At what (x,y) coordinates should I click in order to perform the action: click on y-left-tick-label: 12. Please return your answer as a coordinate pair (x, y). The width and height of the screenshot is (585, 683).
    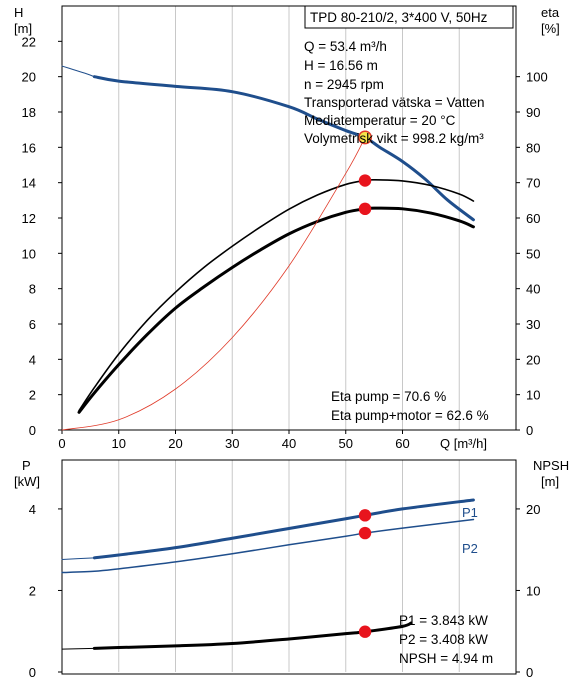
    Looking at the image, I should click on (29, 218).